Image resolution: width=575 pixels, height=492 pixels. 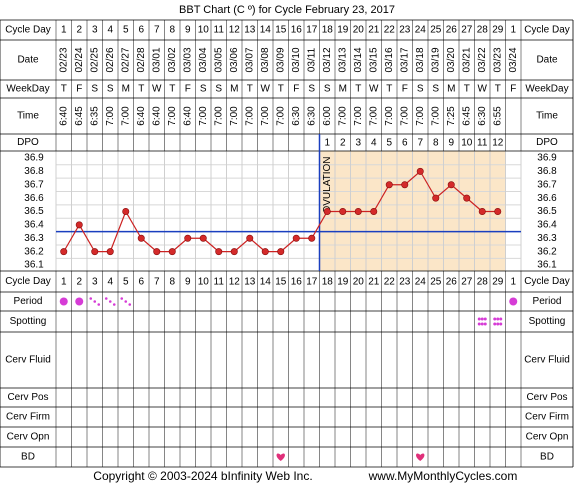 What do you see at coordinates (297, 282) in the screenshot?
I see `cycle-day-bottom: 16` at bounding box center [297, 282].